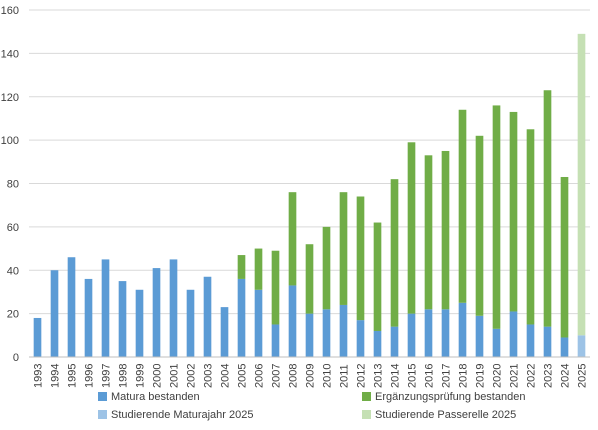 Image resolution: width=598 pixels, height=430 pixels. I want to click on x-tick-label: 2007, so click(277, 376).